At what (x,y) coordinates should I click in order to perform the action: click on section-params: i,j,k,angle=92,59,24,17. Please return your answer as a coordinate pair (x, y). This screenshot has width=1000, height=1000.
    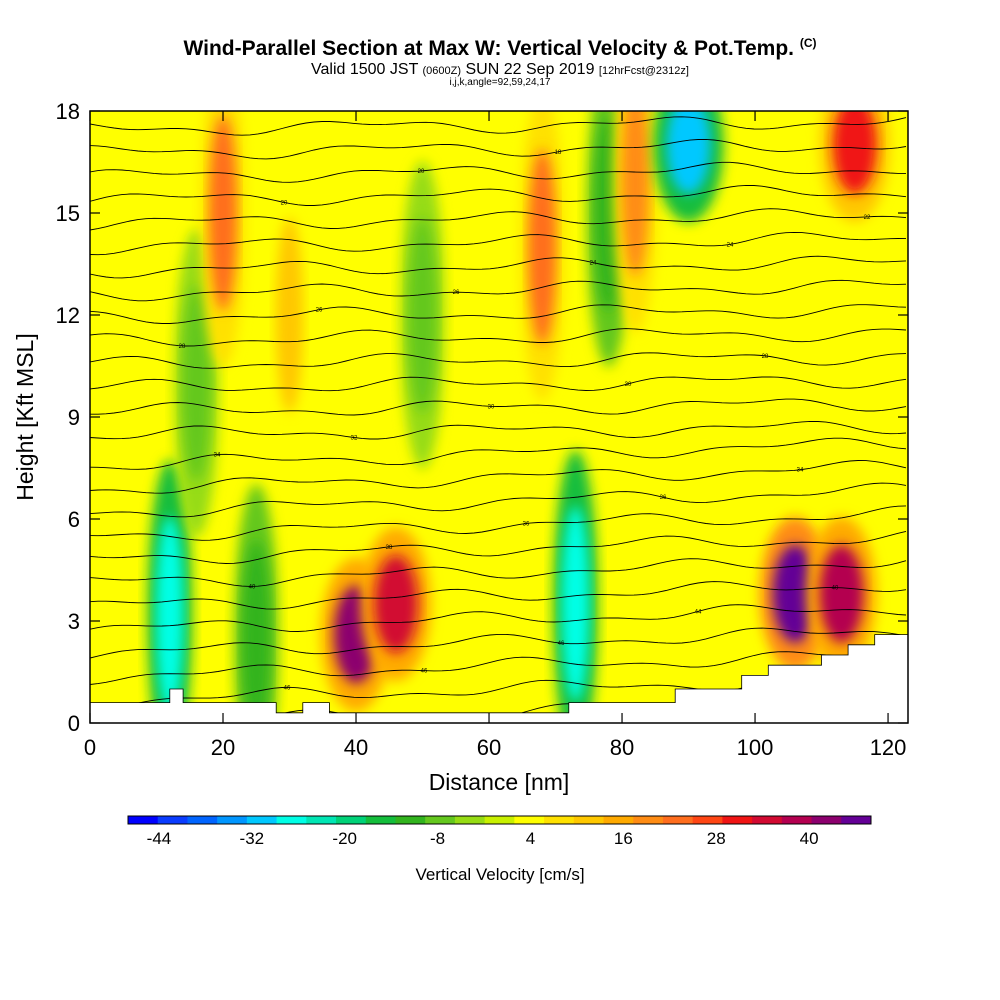
    Looking at the image, I should click on (500, 82).